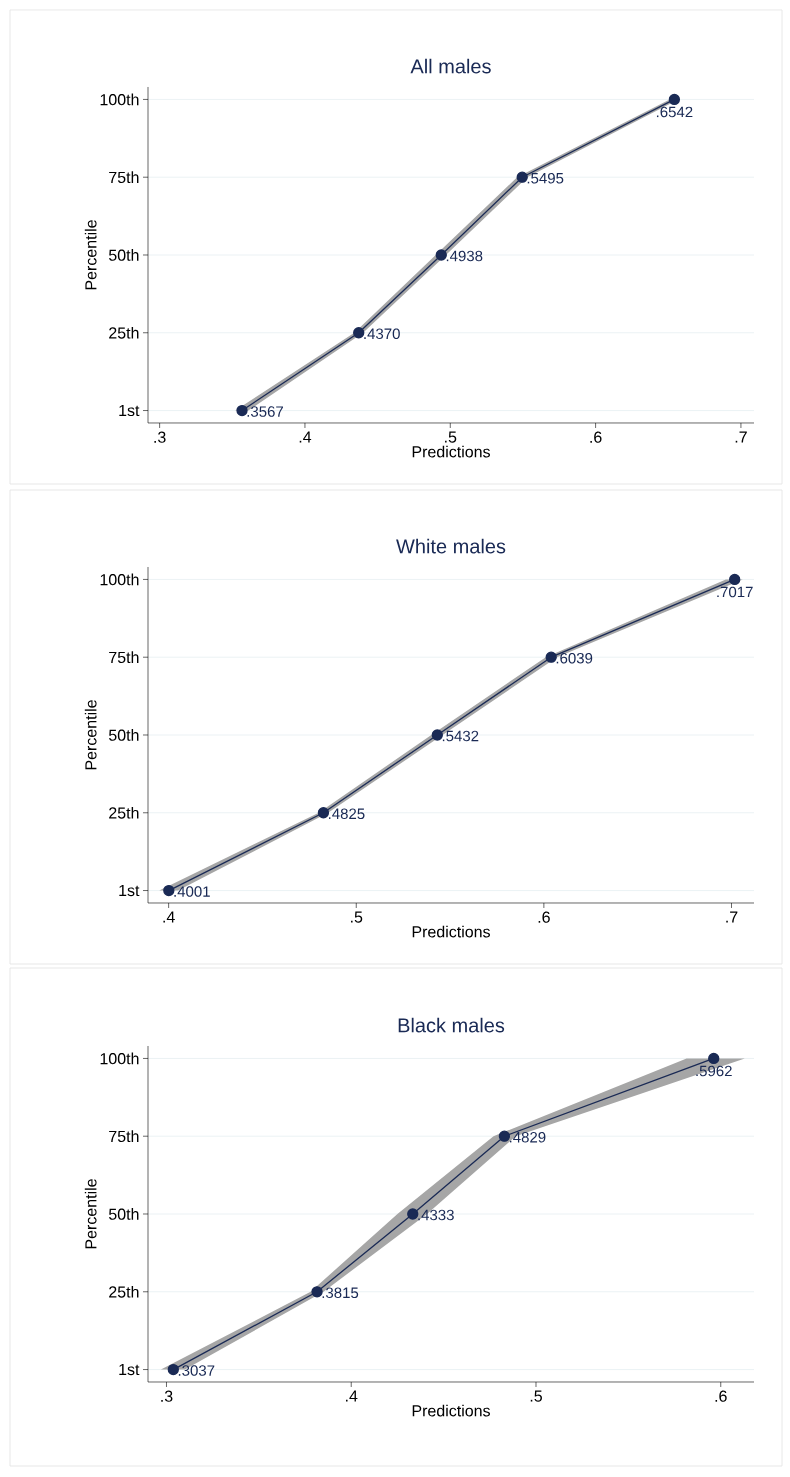 This screenshot has width=790, height=1477. I want to click on data-label: .4370, so click(382, 334).